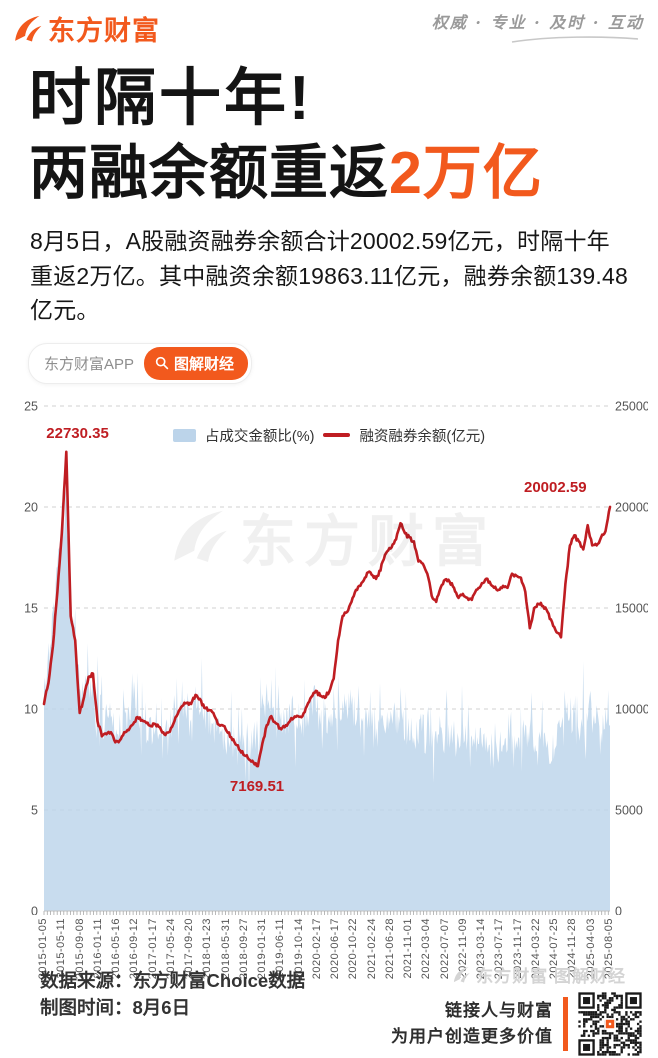 The image size is (658, 1058). What do you see at coordinates (631, 709) in the screenshot?
I see `svg-text: 10000` at bounding box center [631, 709].